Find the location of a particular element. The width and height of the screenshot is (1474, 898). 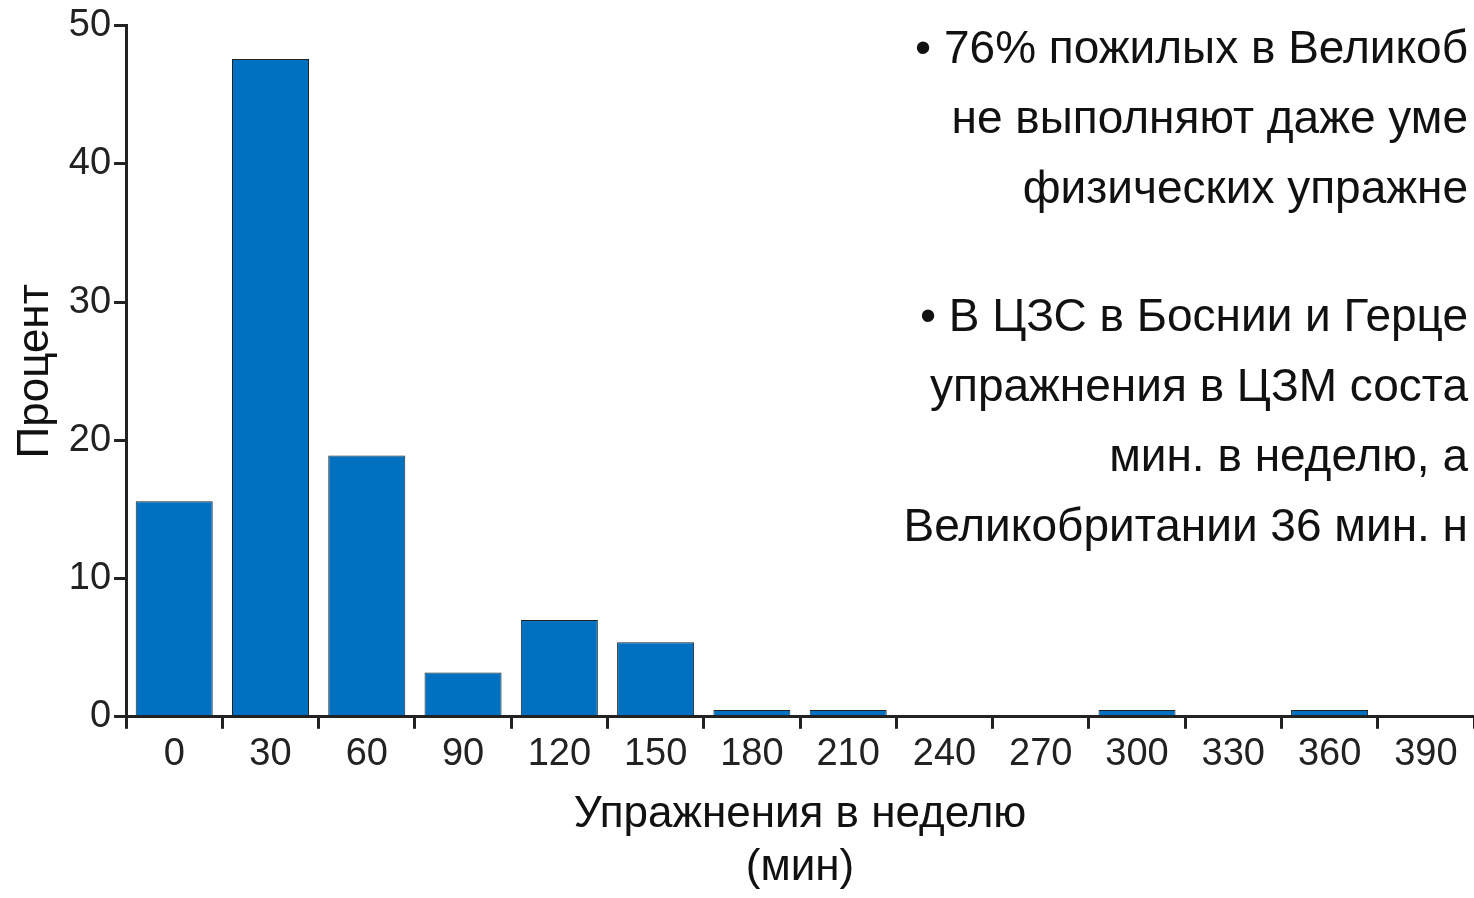

x-tick-label: 270 is located at coordinates (1041, 752).